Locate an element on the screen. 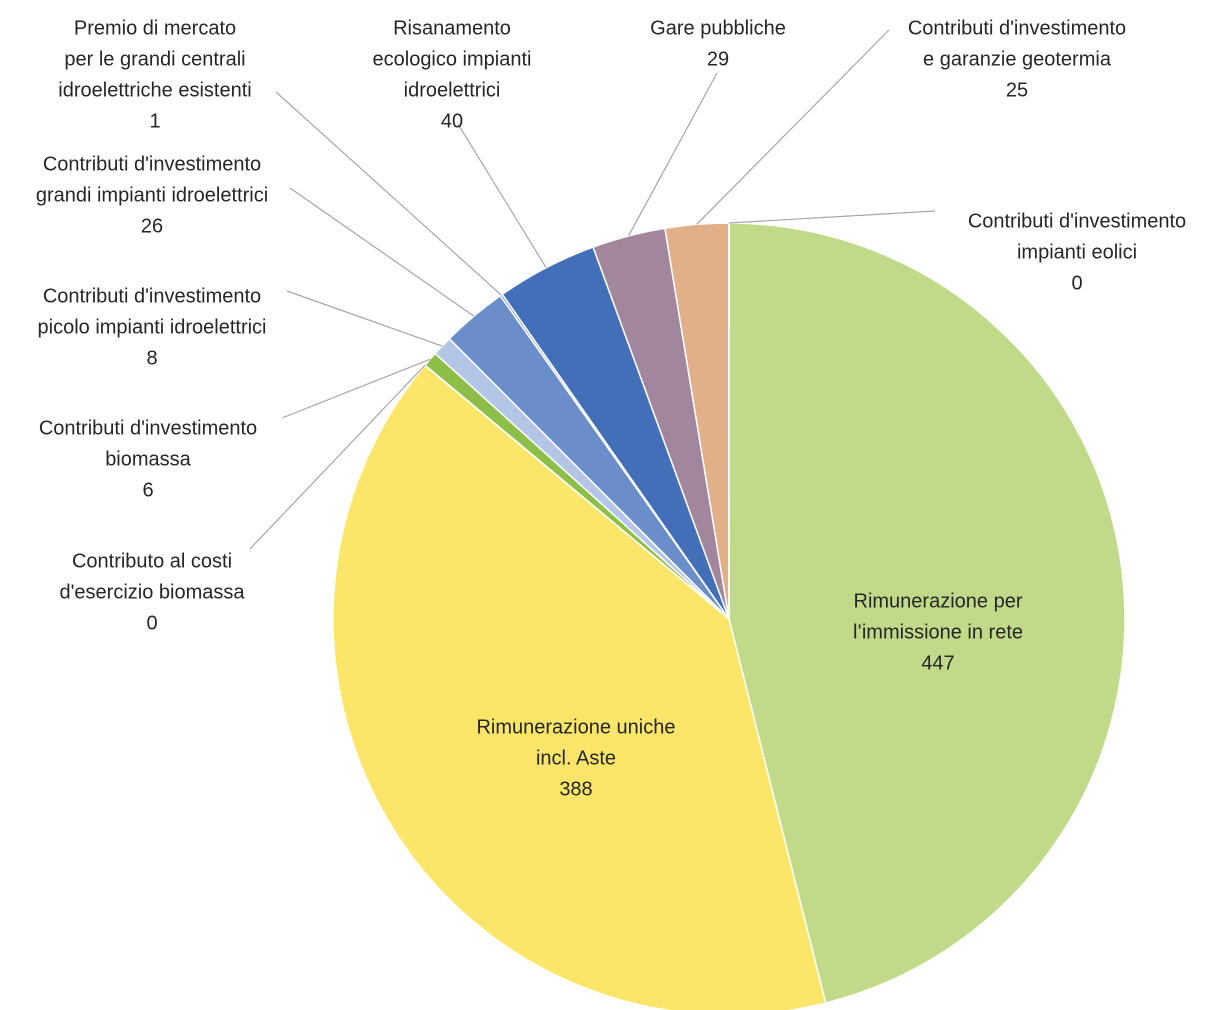 The image size is (1221, 1010). slice-category-label: e garanzie geotermia is located at coordinates (1017, 60).